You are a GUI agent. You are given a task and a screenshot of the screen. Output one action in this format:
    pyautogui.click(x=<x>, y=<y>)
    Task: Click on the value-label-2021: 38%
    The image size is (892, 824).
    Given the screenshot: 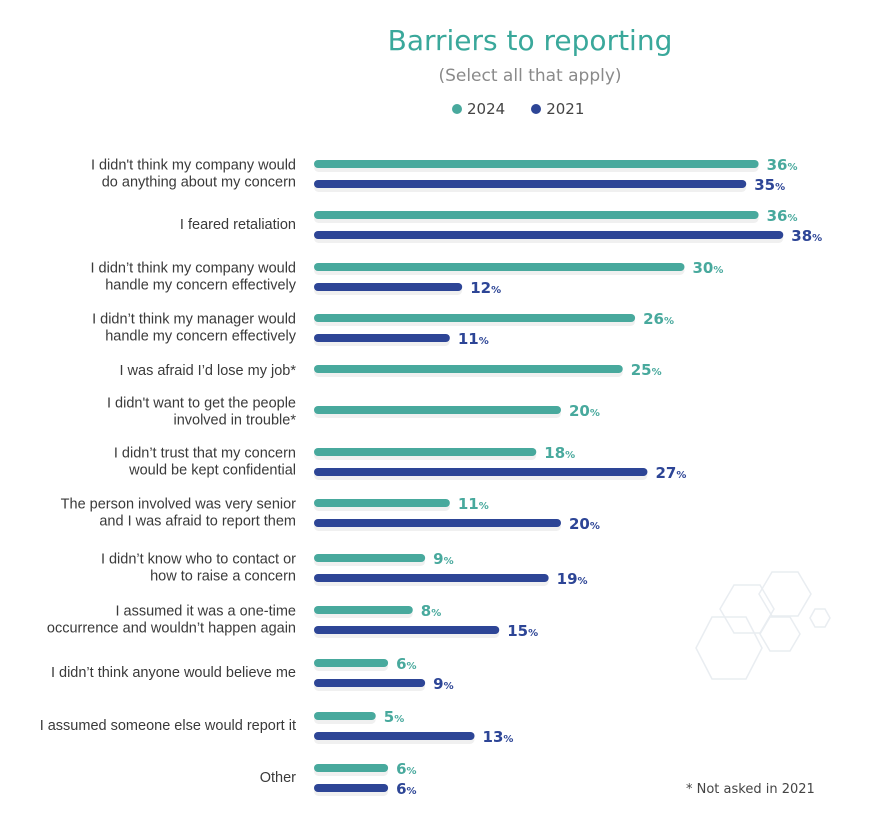 What is the action you would take?
    pyautogui.click(x=806, y=236)
    